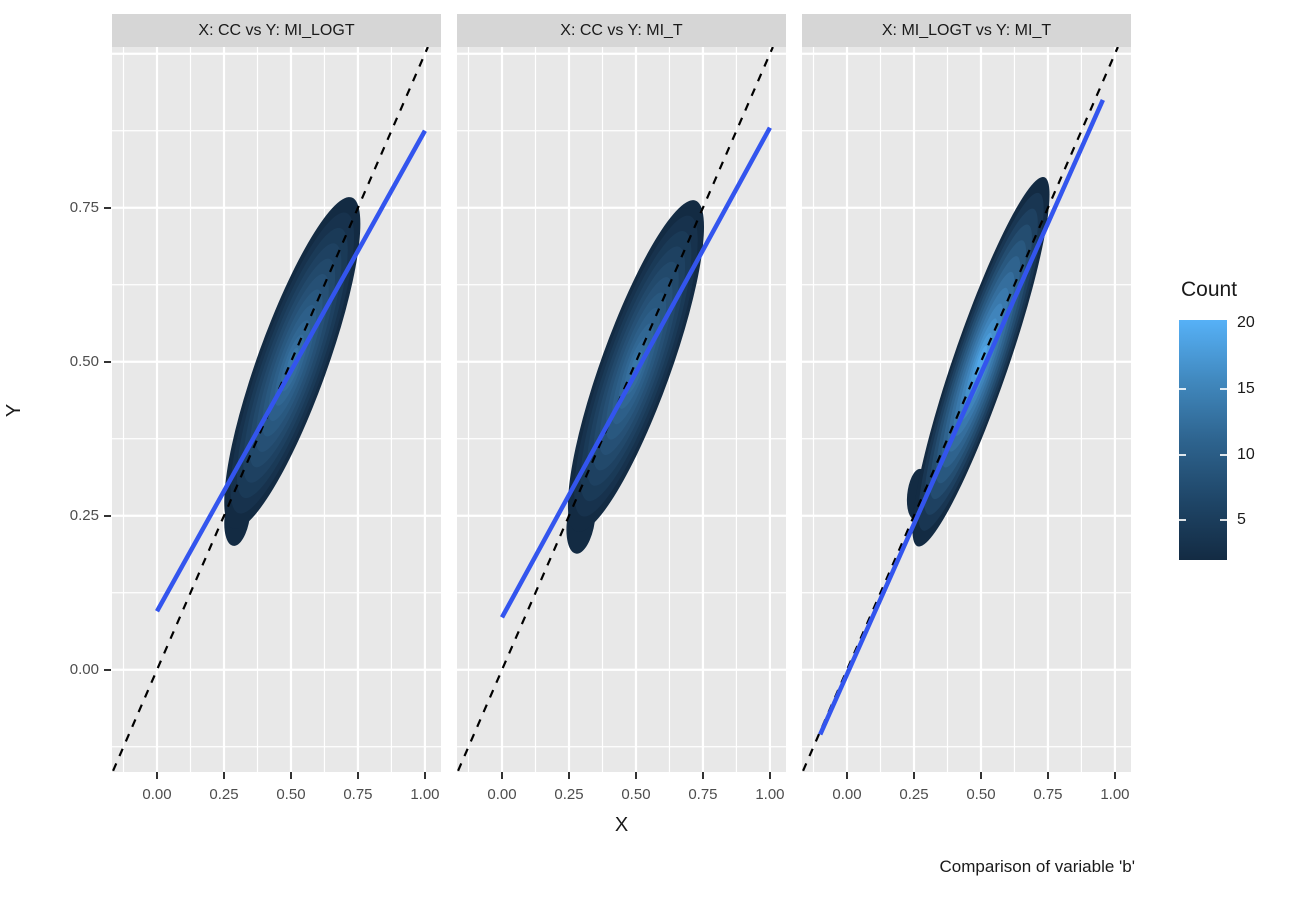 The width and height of the screenshot is (1300, 900). Describe the element at coordinates (1246, 322) in the screenshot. I see `legend-tick-label: 20` at that location.